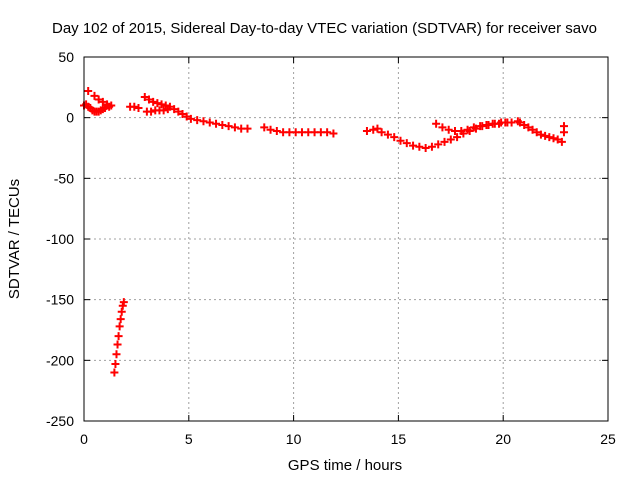 The height and width of the screenshot is (480, 640). What do you see at coordinates (399, 439) in the screenshot?
I see `x-tick-label: 15` at bounding box center [399, 439].